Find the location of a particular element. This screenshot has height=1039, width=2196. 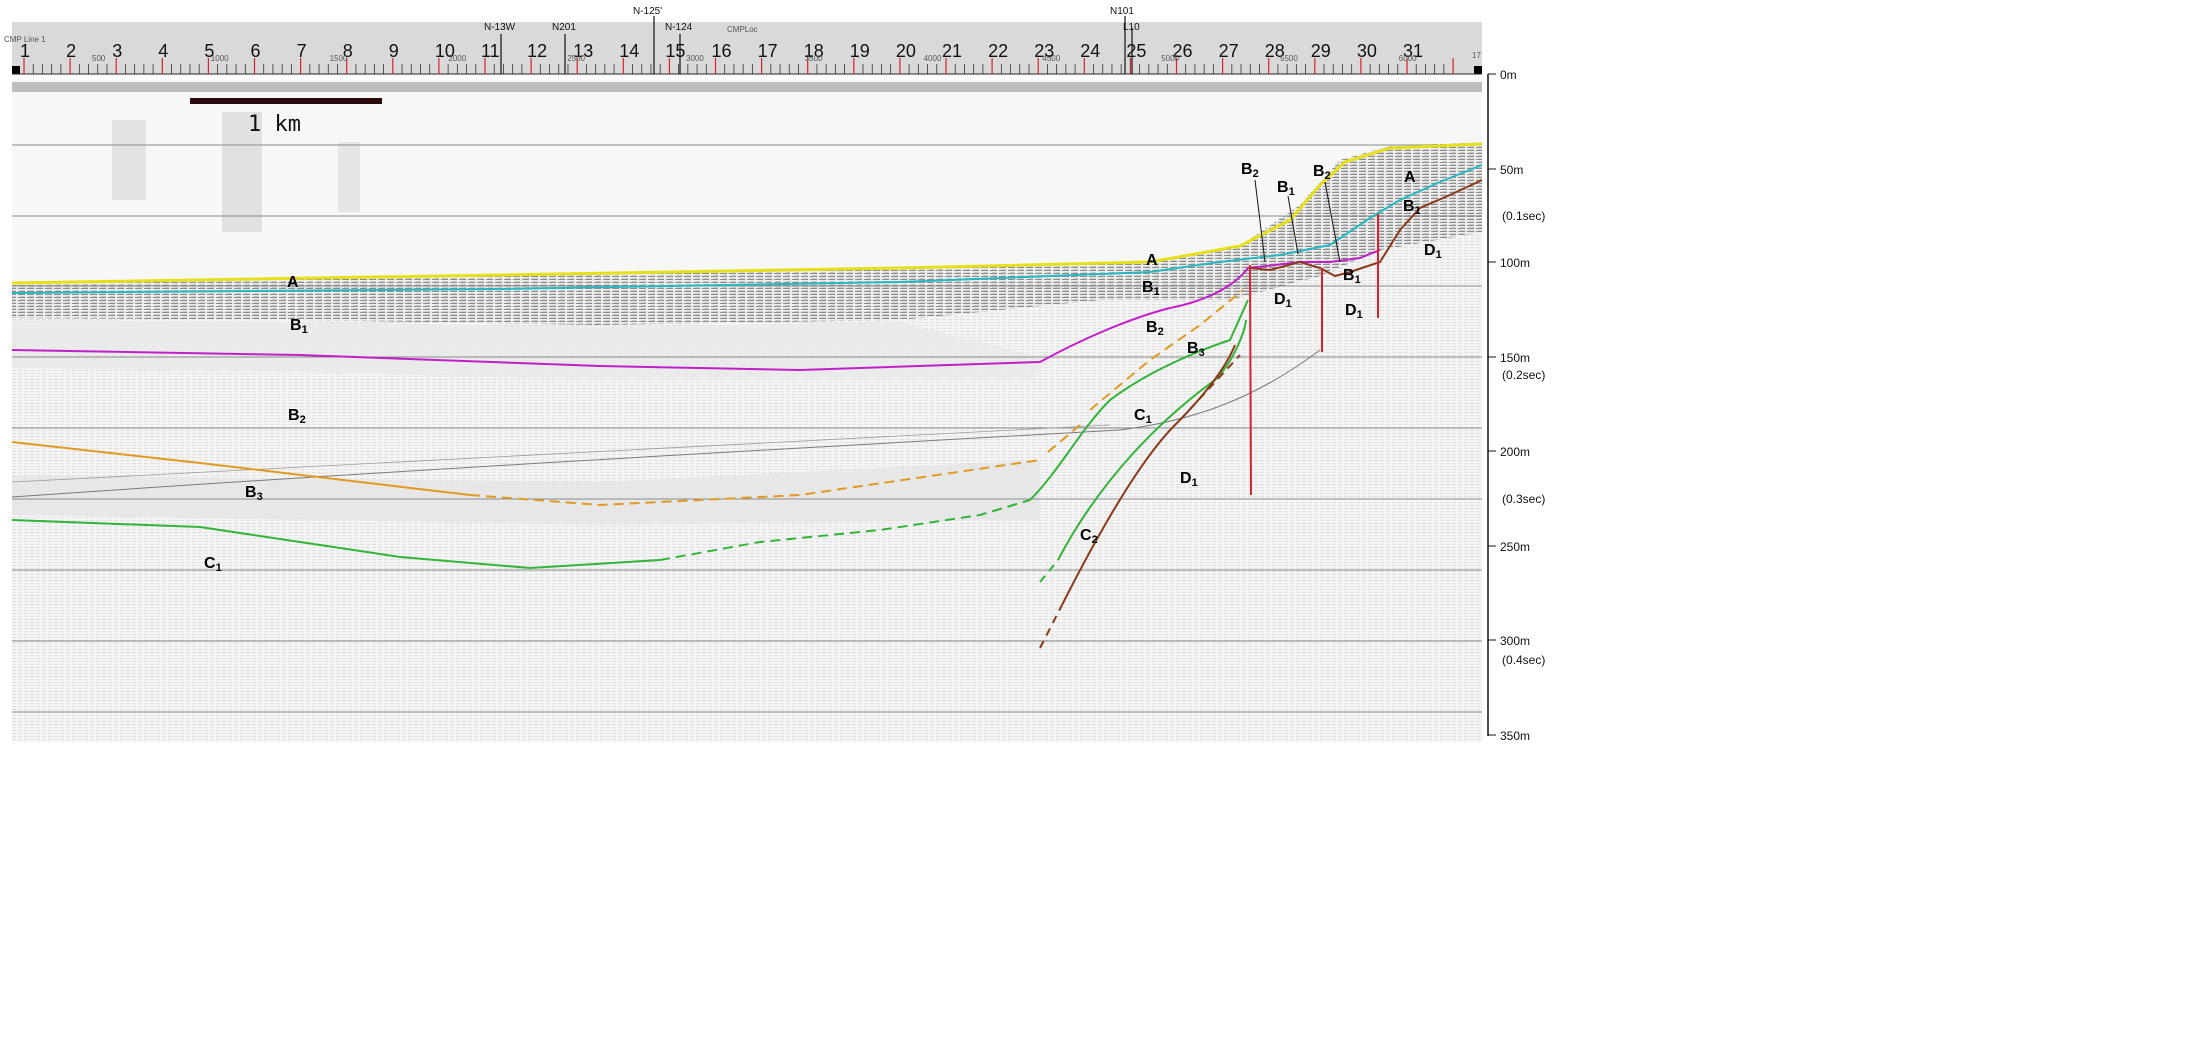

unit-label: C2 is located at coordinates (1089, 536).